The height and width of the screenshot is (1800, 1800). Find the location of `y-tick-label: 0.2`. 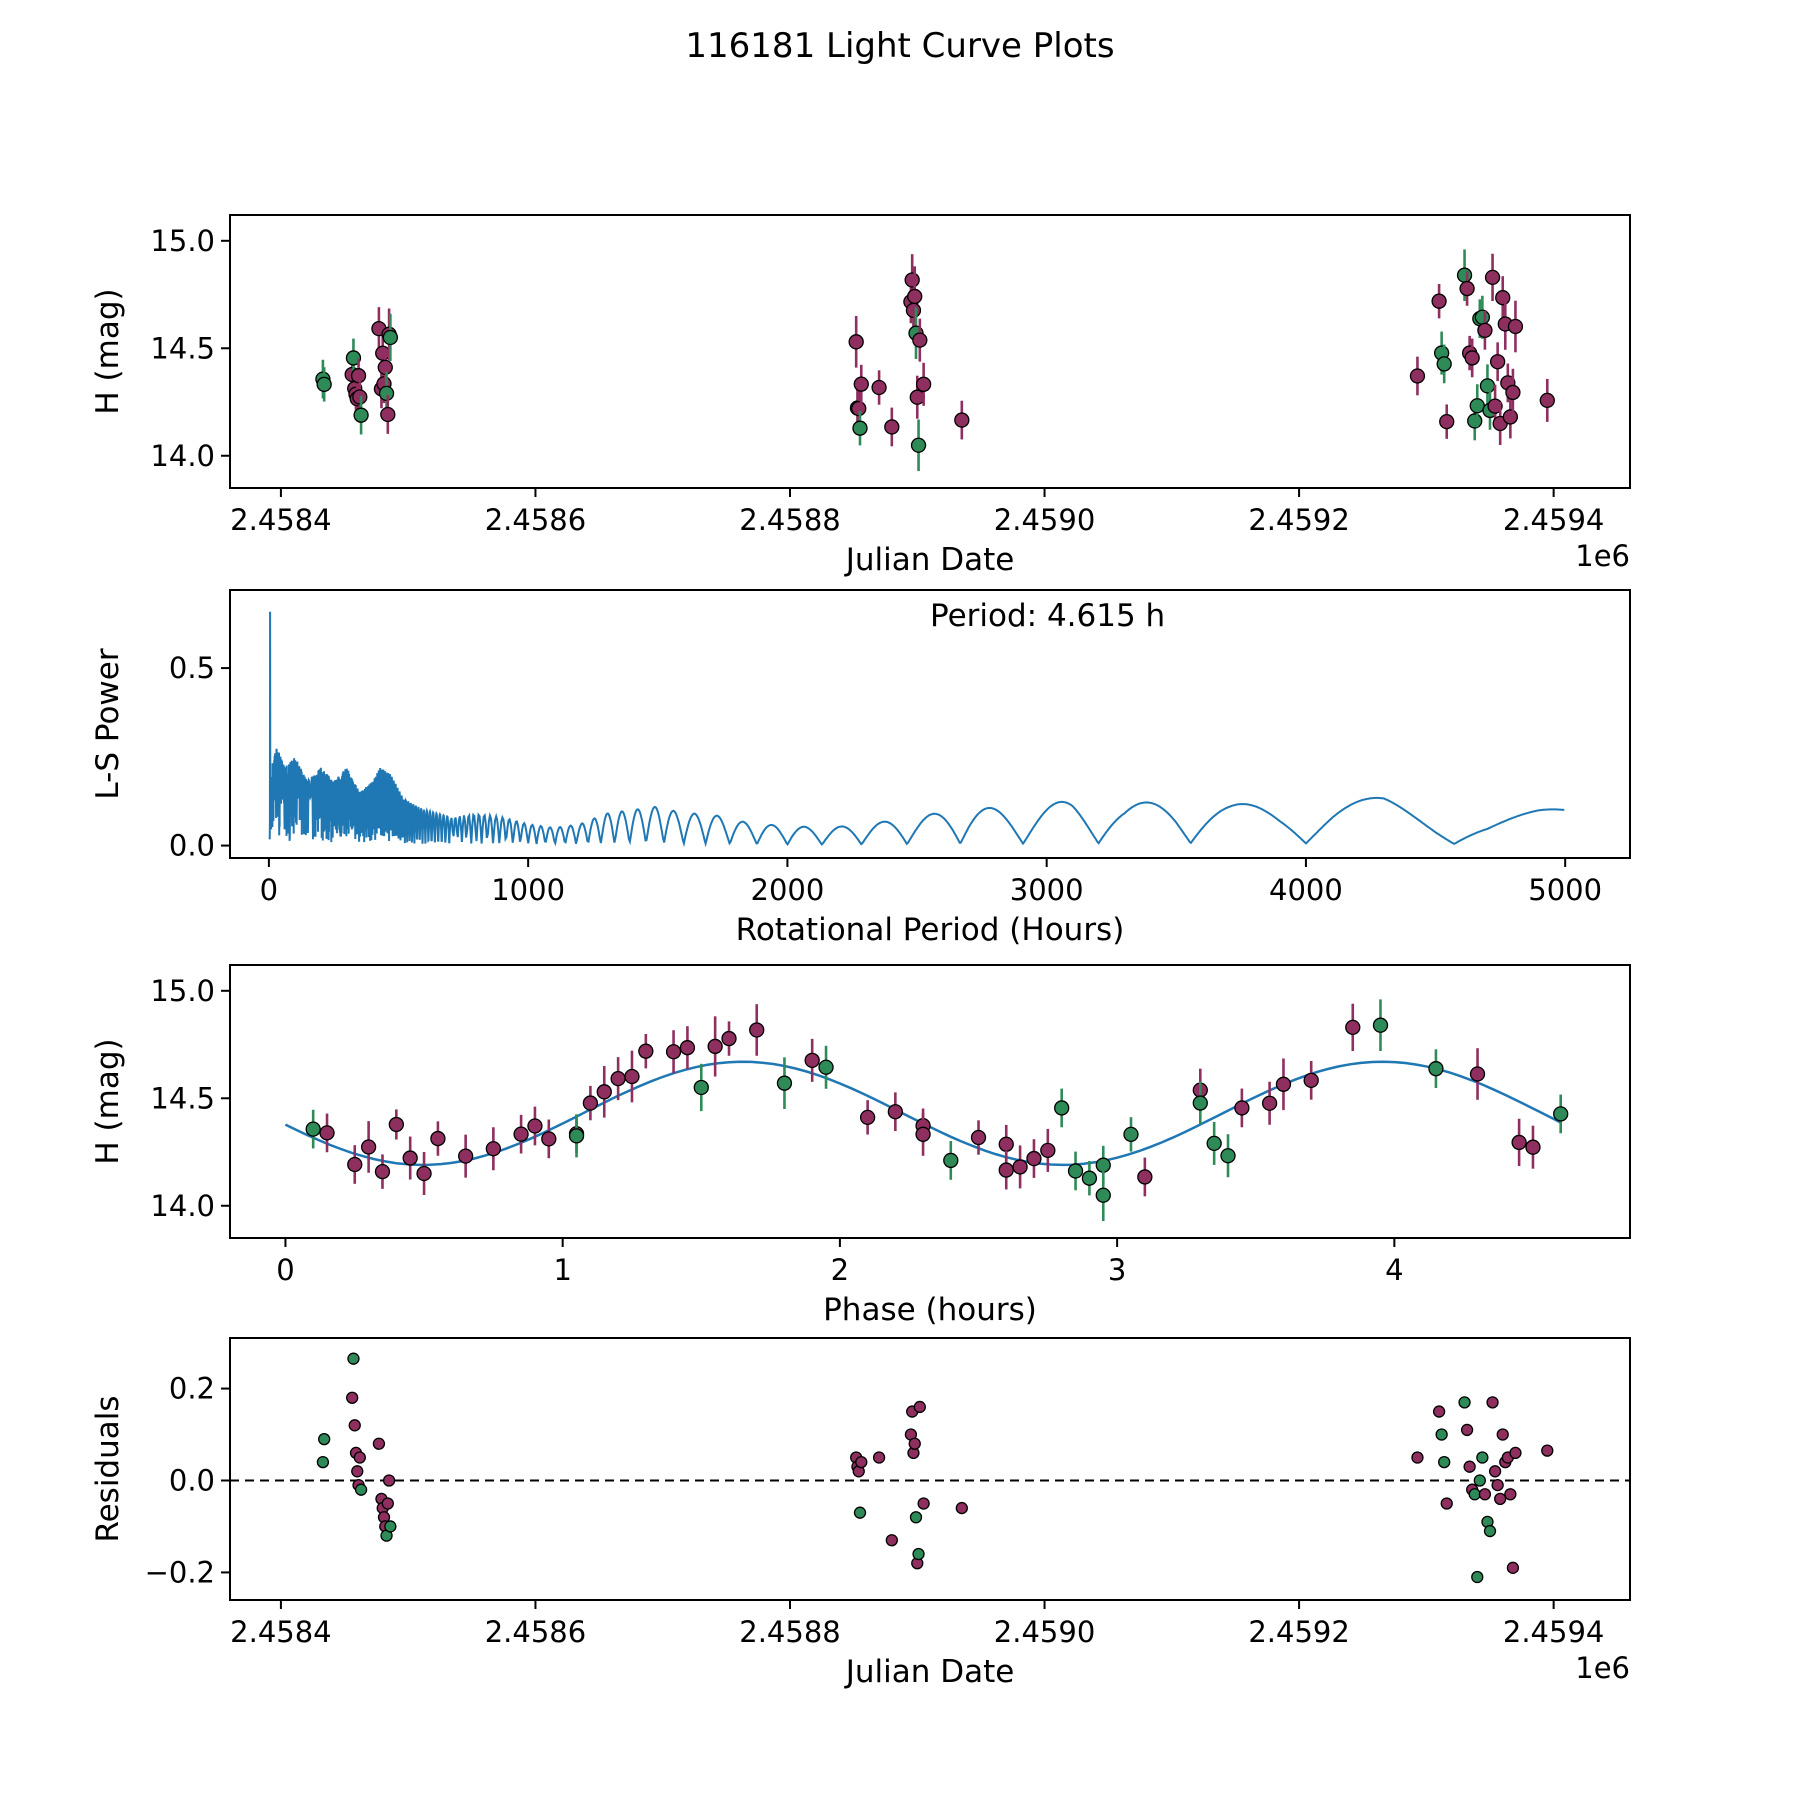

y-tick-label: 0.2 is located at coordinates (192, 1389).